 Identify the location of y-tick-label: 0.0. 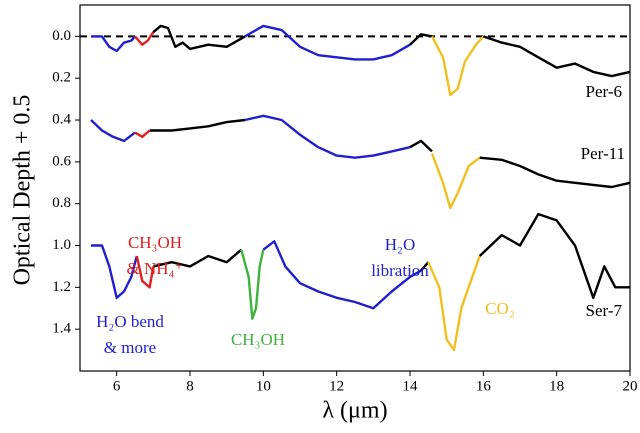
(61, 36).